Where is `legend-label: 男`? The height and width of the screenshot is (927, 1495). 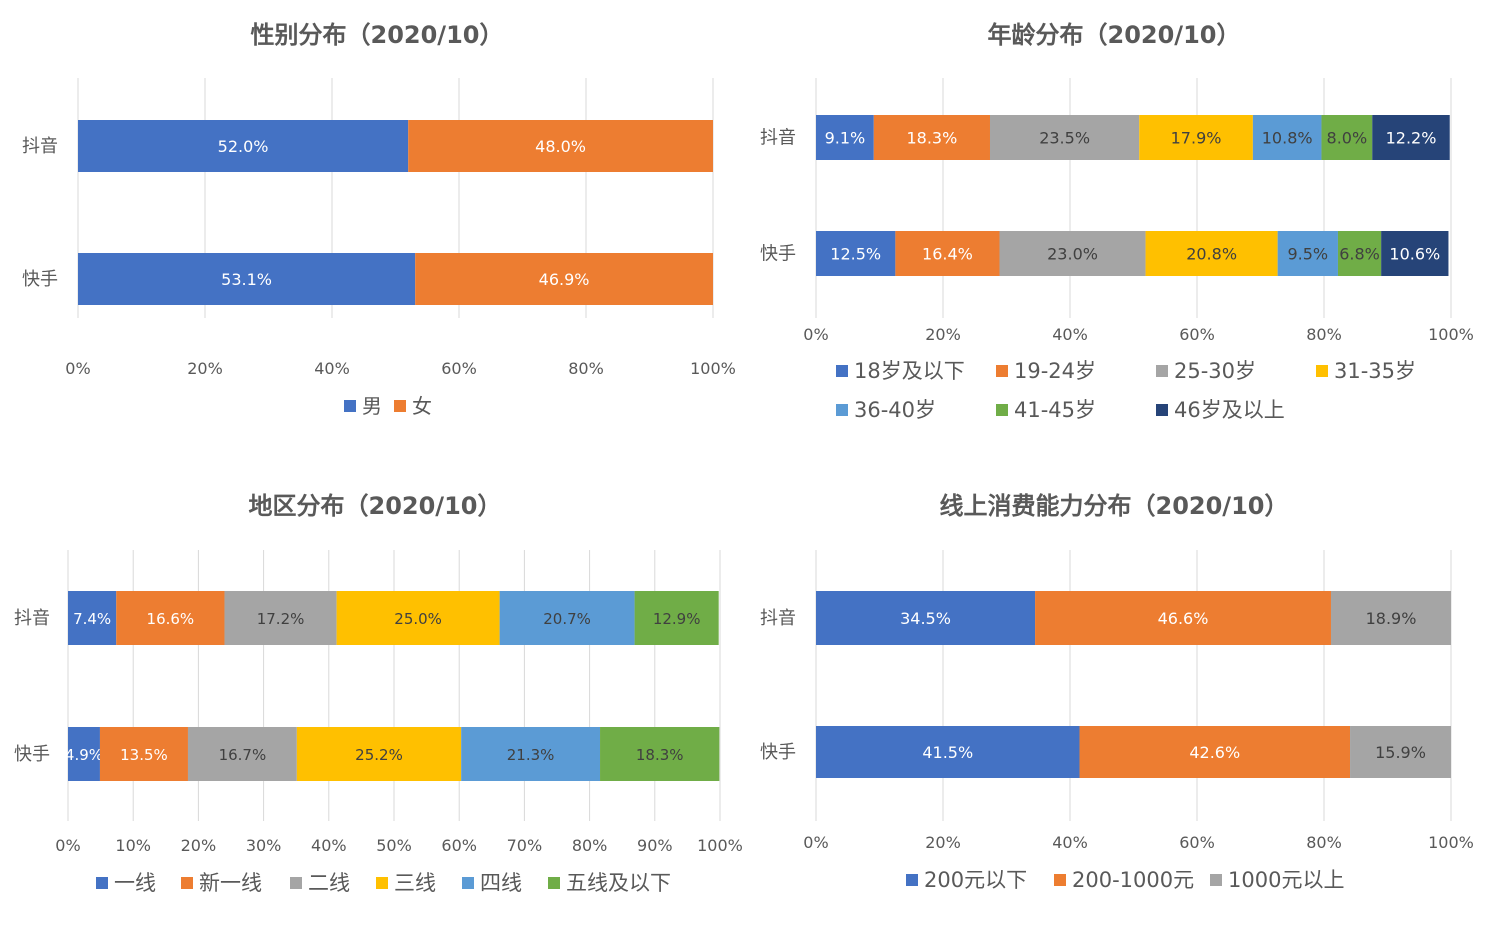
legend-label: 男 is located at coordinates (372, 406).